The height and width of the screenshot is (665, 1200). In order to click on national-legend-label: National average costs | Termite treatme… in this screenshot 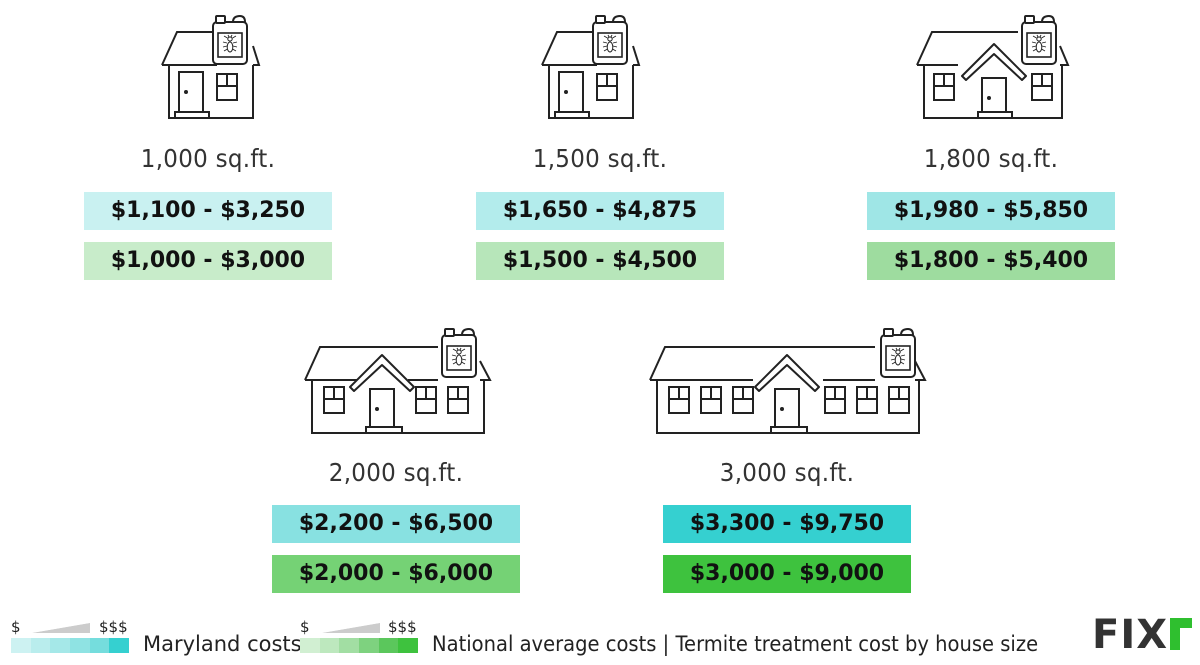, I will do `click(735, 644)`.